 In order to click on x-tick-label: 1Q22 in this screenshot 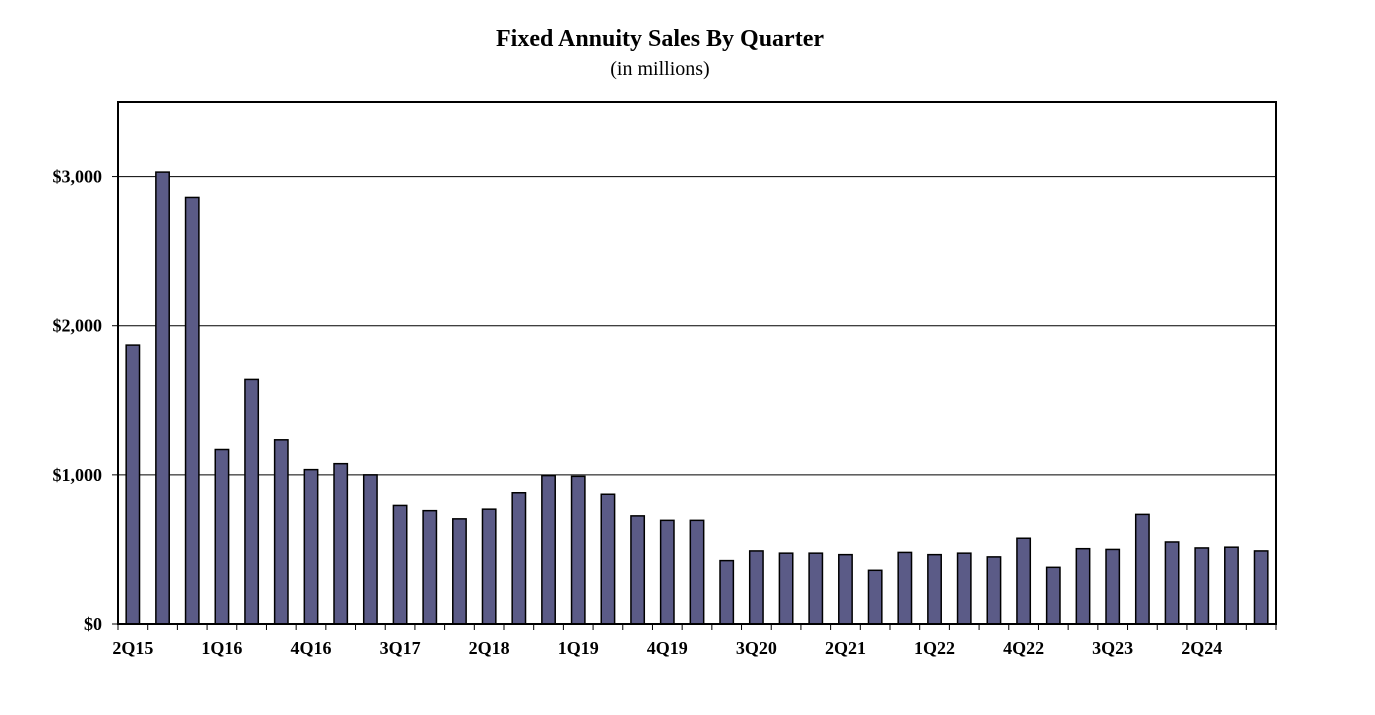, I will do `click(934, 648)`.